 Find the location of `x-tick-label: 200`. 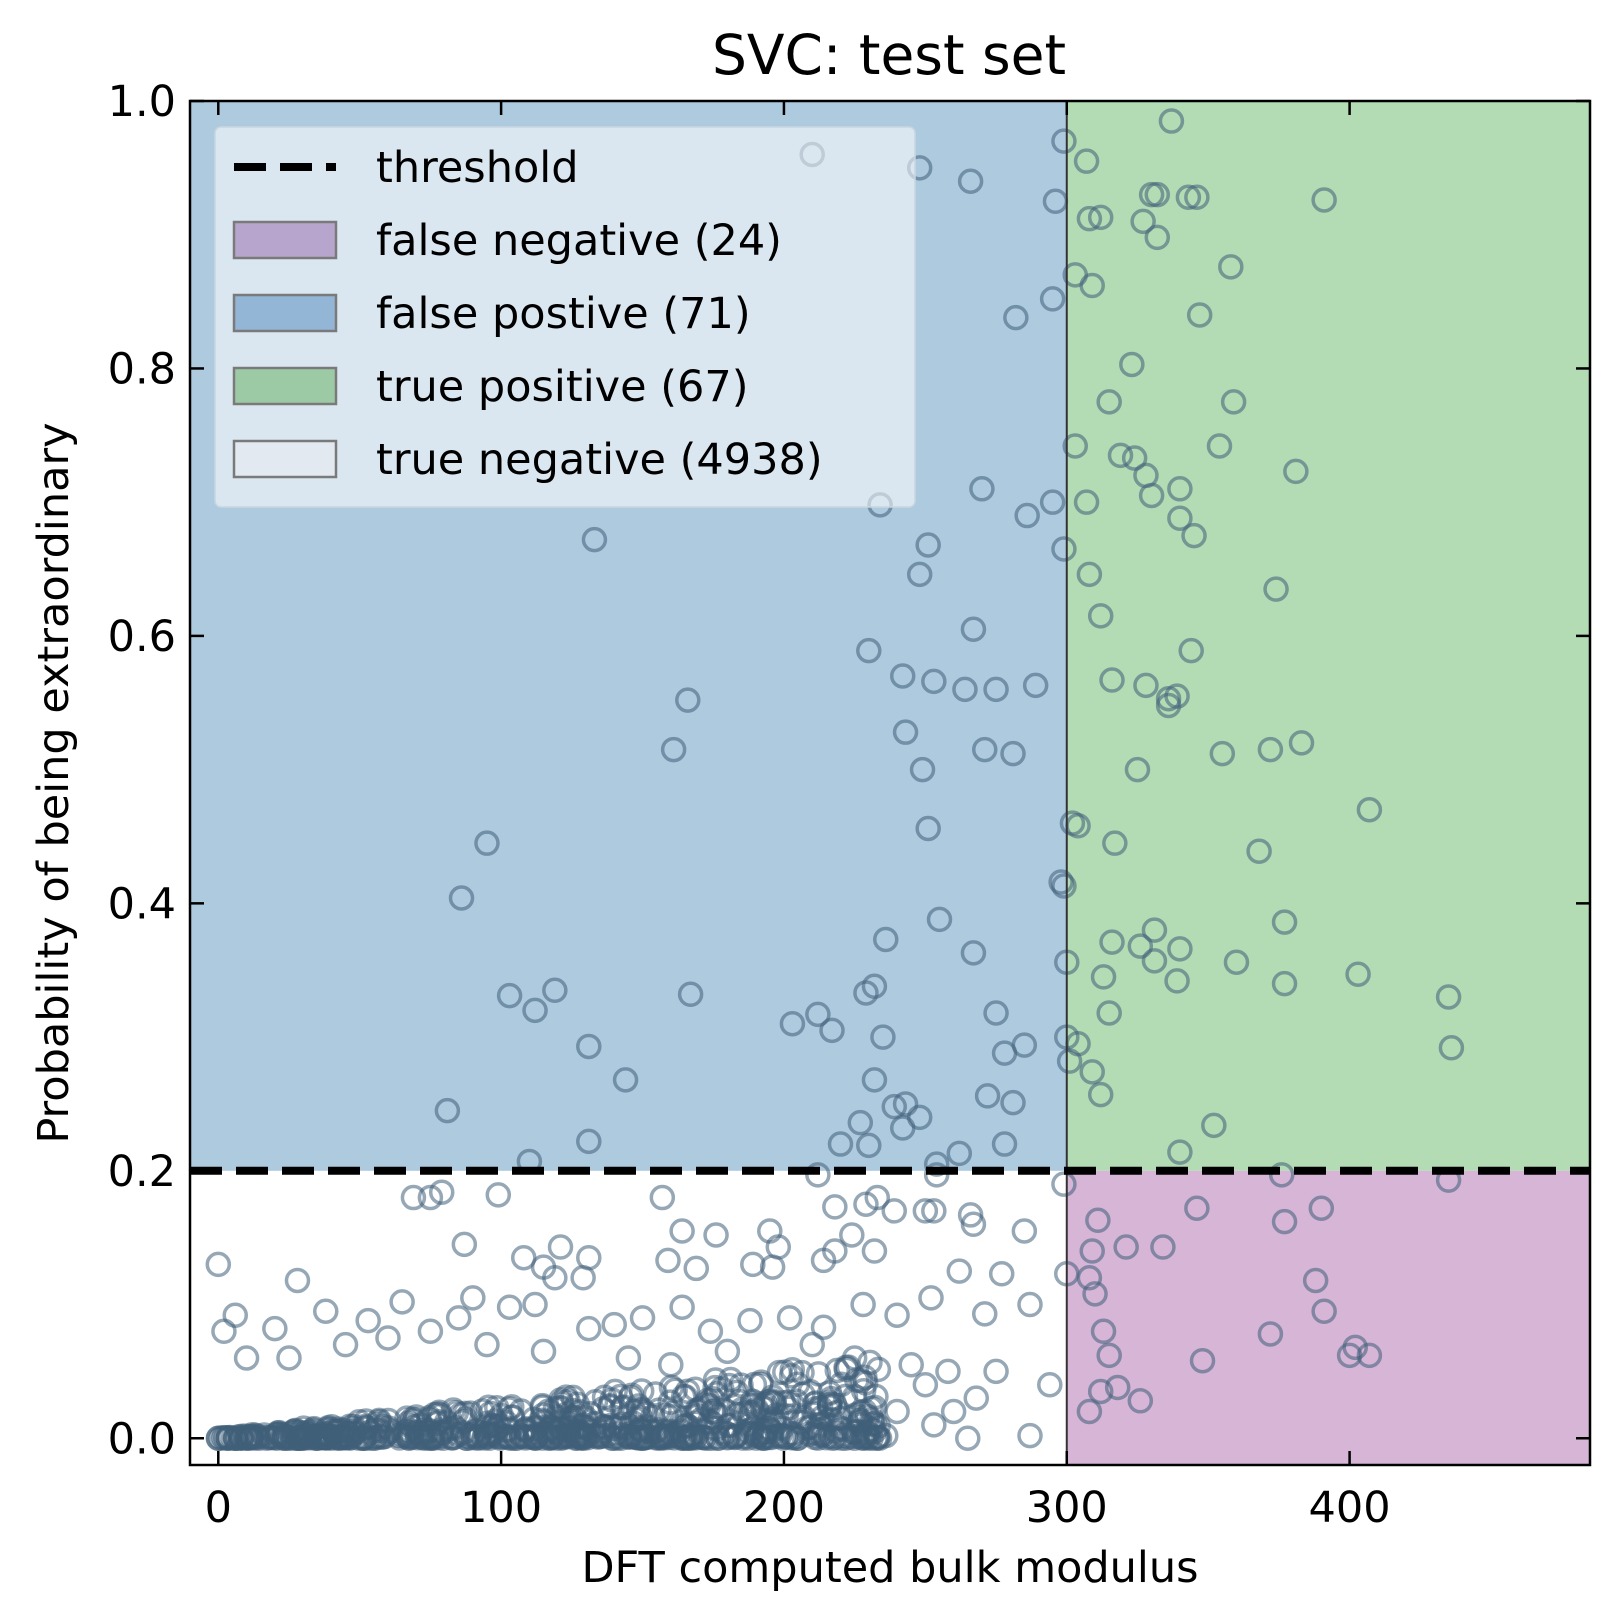

x-tick-label: 200 is located at coordinates (784, 1508).